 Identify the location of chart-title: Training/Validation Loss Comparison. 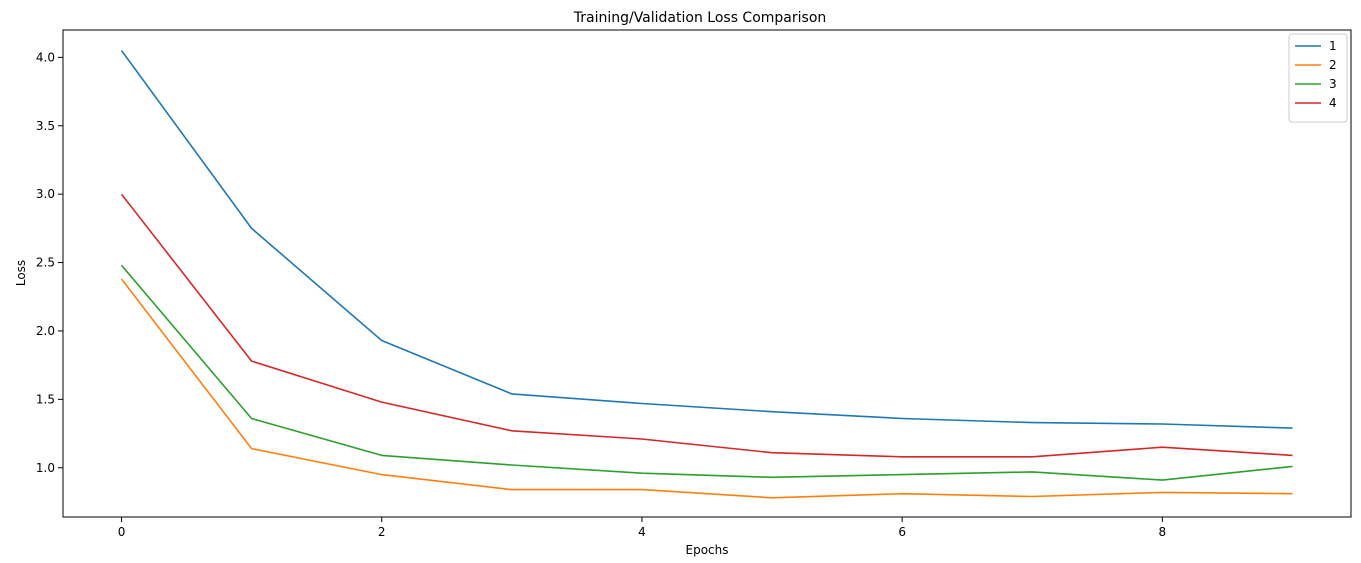
(700, 18).